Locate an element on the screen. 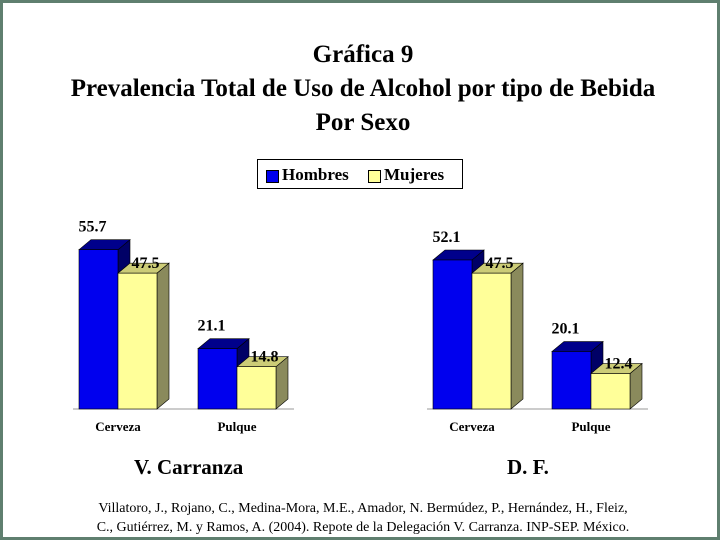  bar-g1-pulque-mujeres is located at coordinates (610, 391).